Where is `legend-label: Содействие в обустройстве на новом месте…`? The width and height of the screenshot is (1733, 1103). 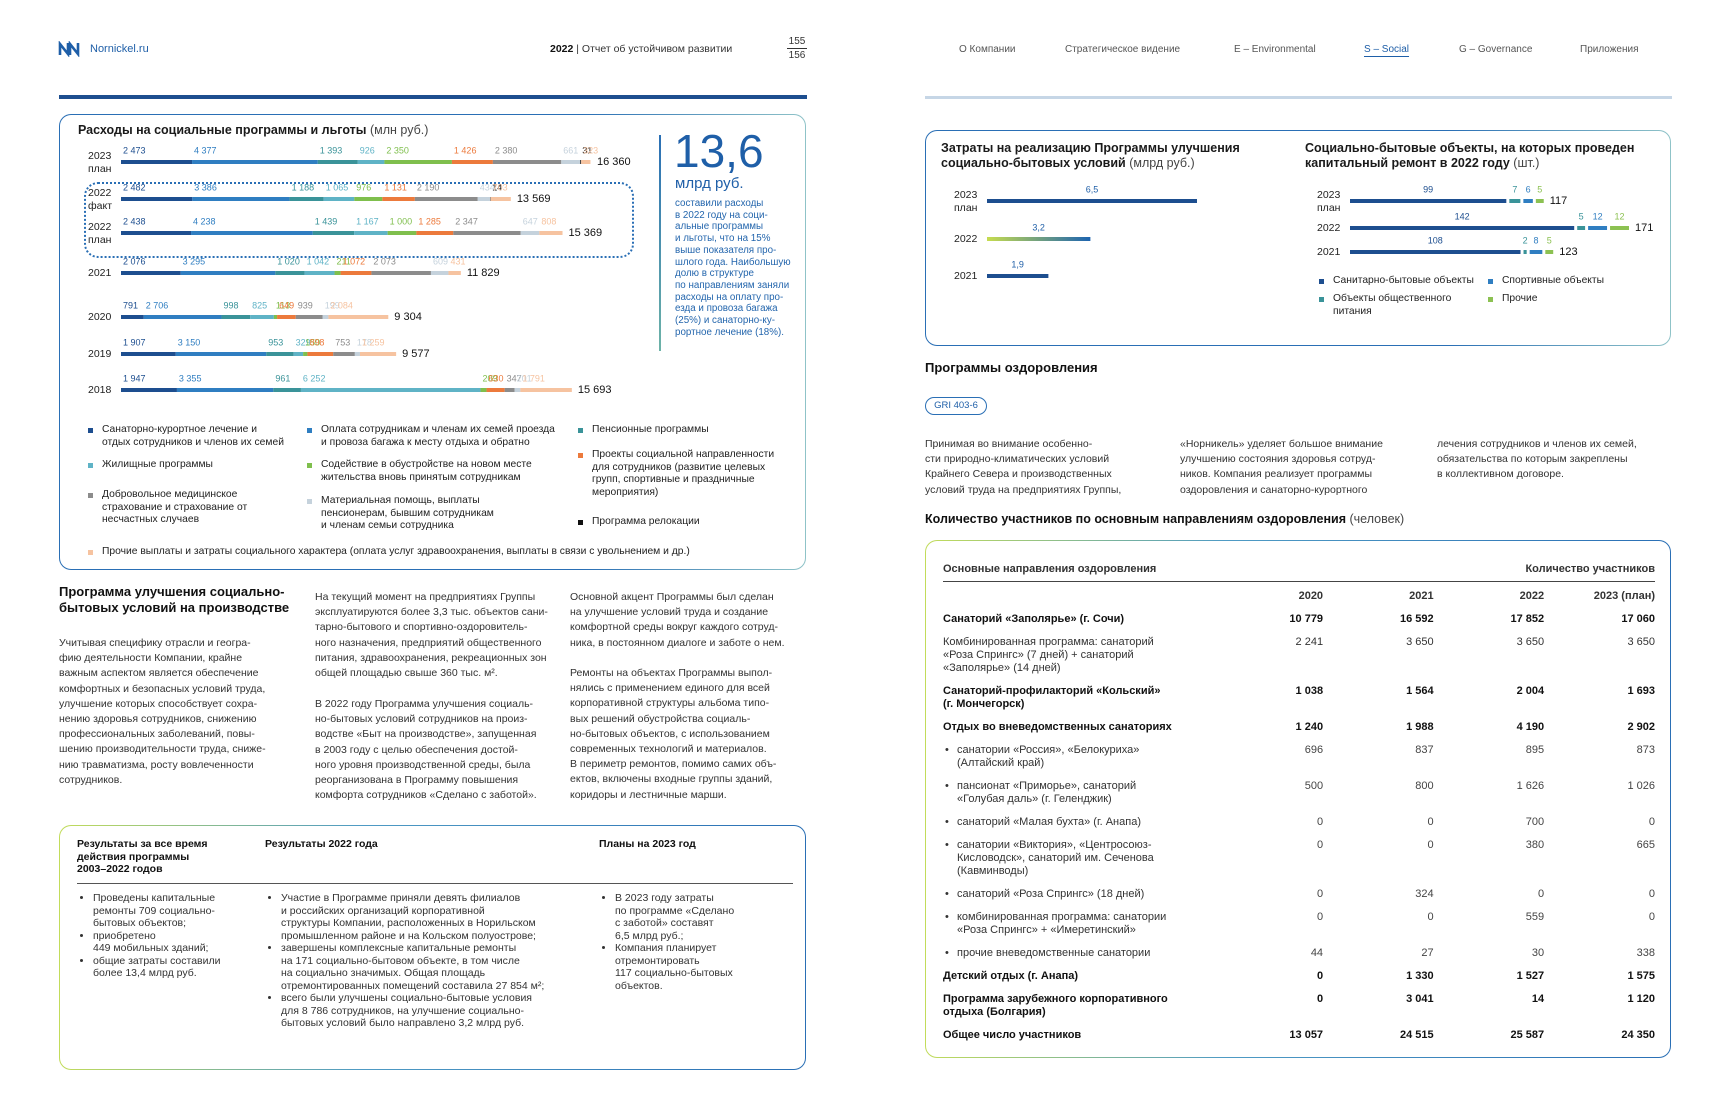 legend-label: Содействие в обустройстве на новом месте… is located at coordinates (426, 471).